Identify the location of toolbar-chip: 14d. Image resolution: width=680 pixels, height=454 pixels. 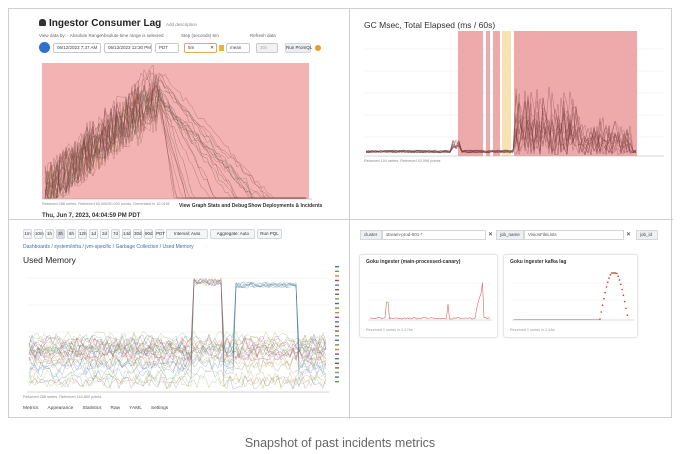
(126, 234).